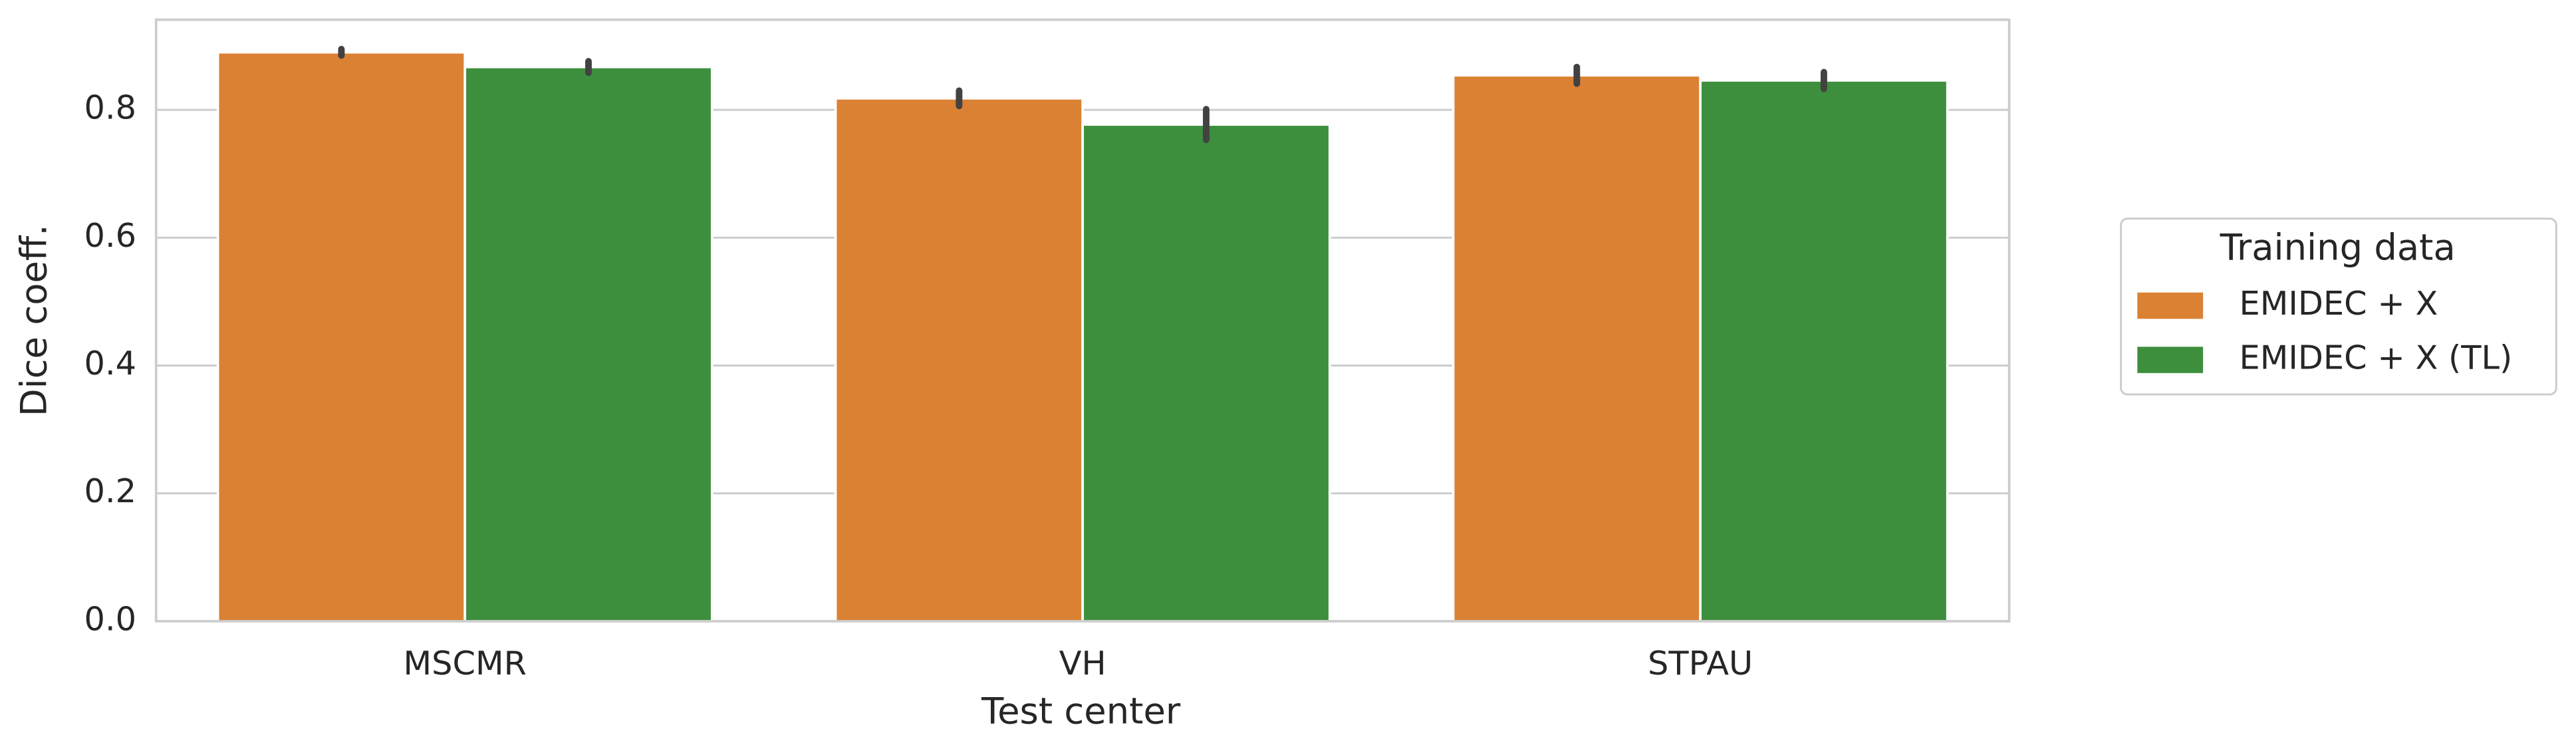 The image size is (2576, 755). Describe the element at coordinates (110, 363) in the screenshot. I see `y-tick-label: 0.4` at that location.